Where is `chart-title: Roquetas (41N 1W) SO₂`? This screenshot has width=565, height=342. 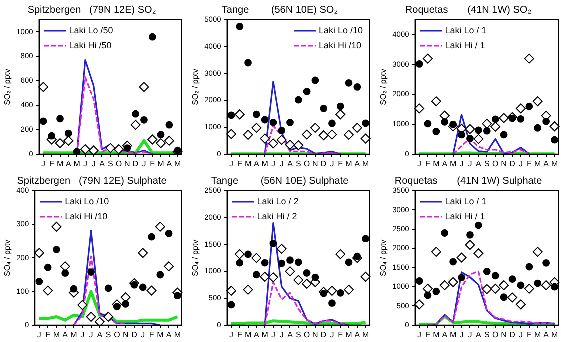 chart-title: Roquetas (41N 1W) SO₂ is located at coordinates (468, 10).